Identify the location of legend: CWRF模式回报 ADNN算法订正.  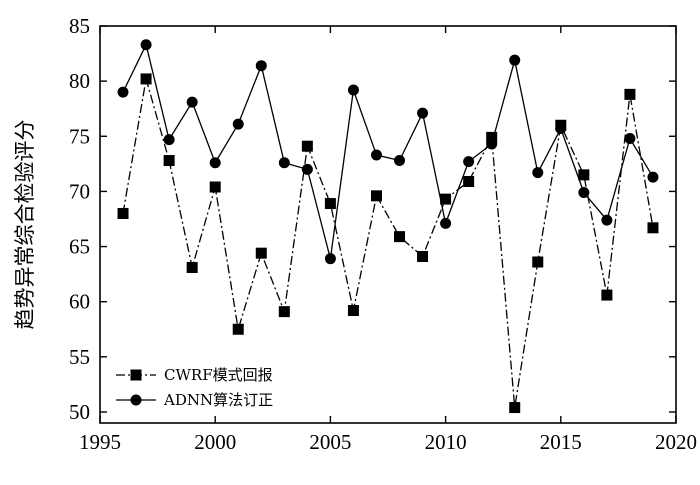
(194, 387).